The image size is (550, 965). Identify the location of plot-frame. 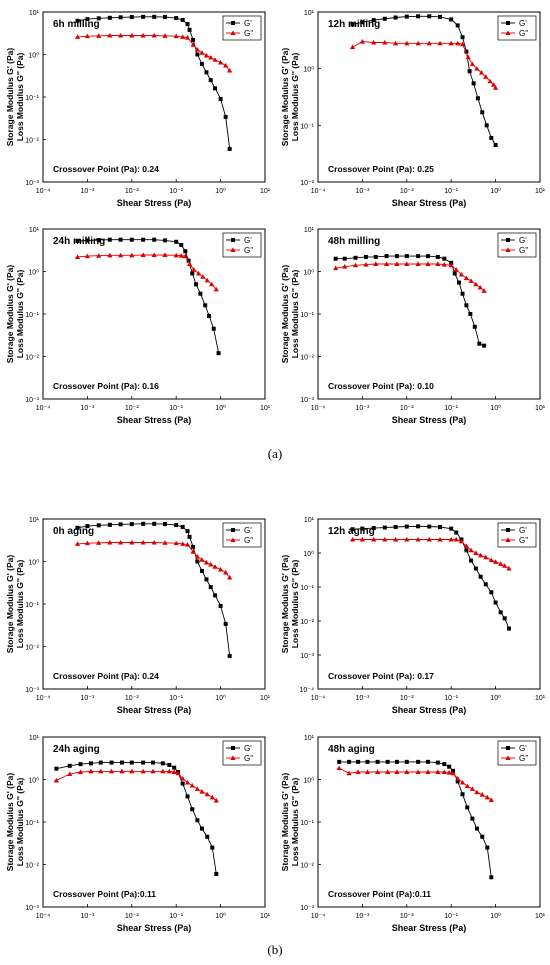
(429, 97).